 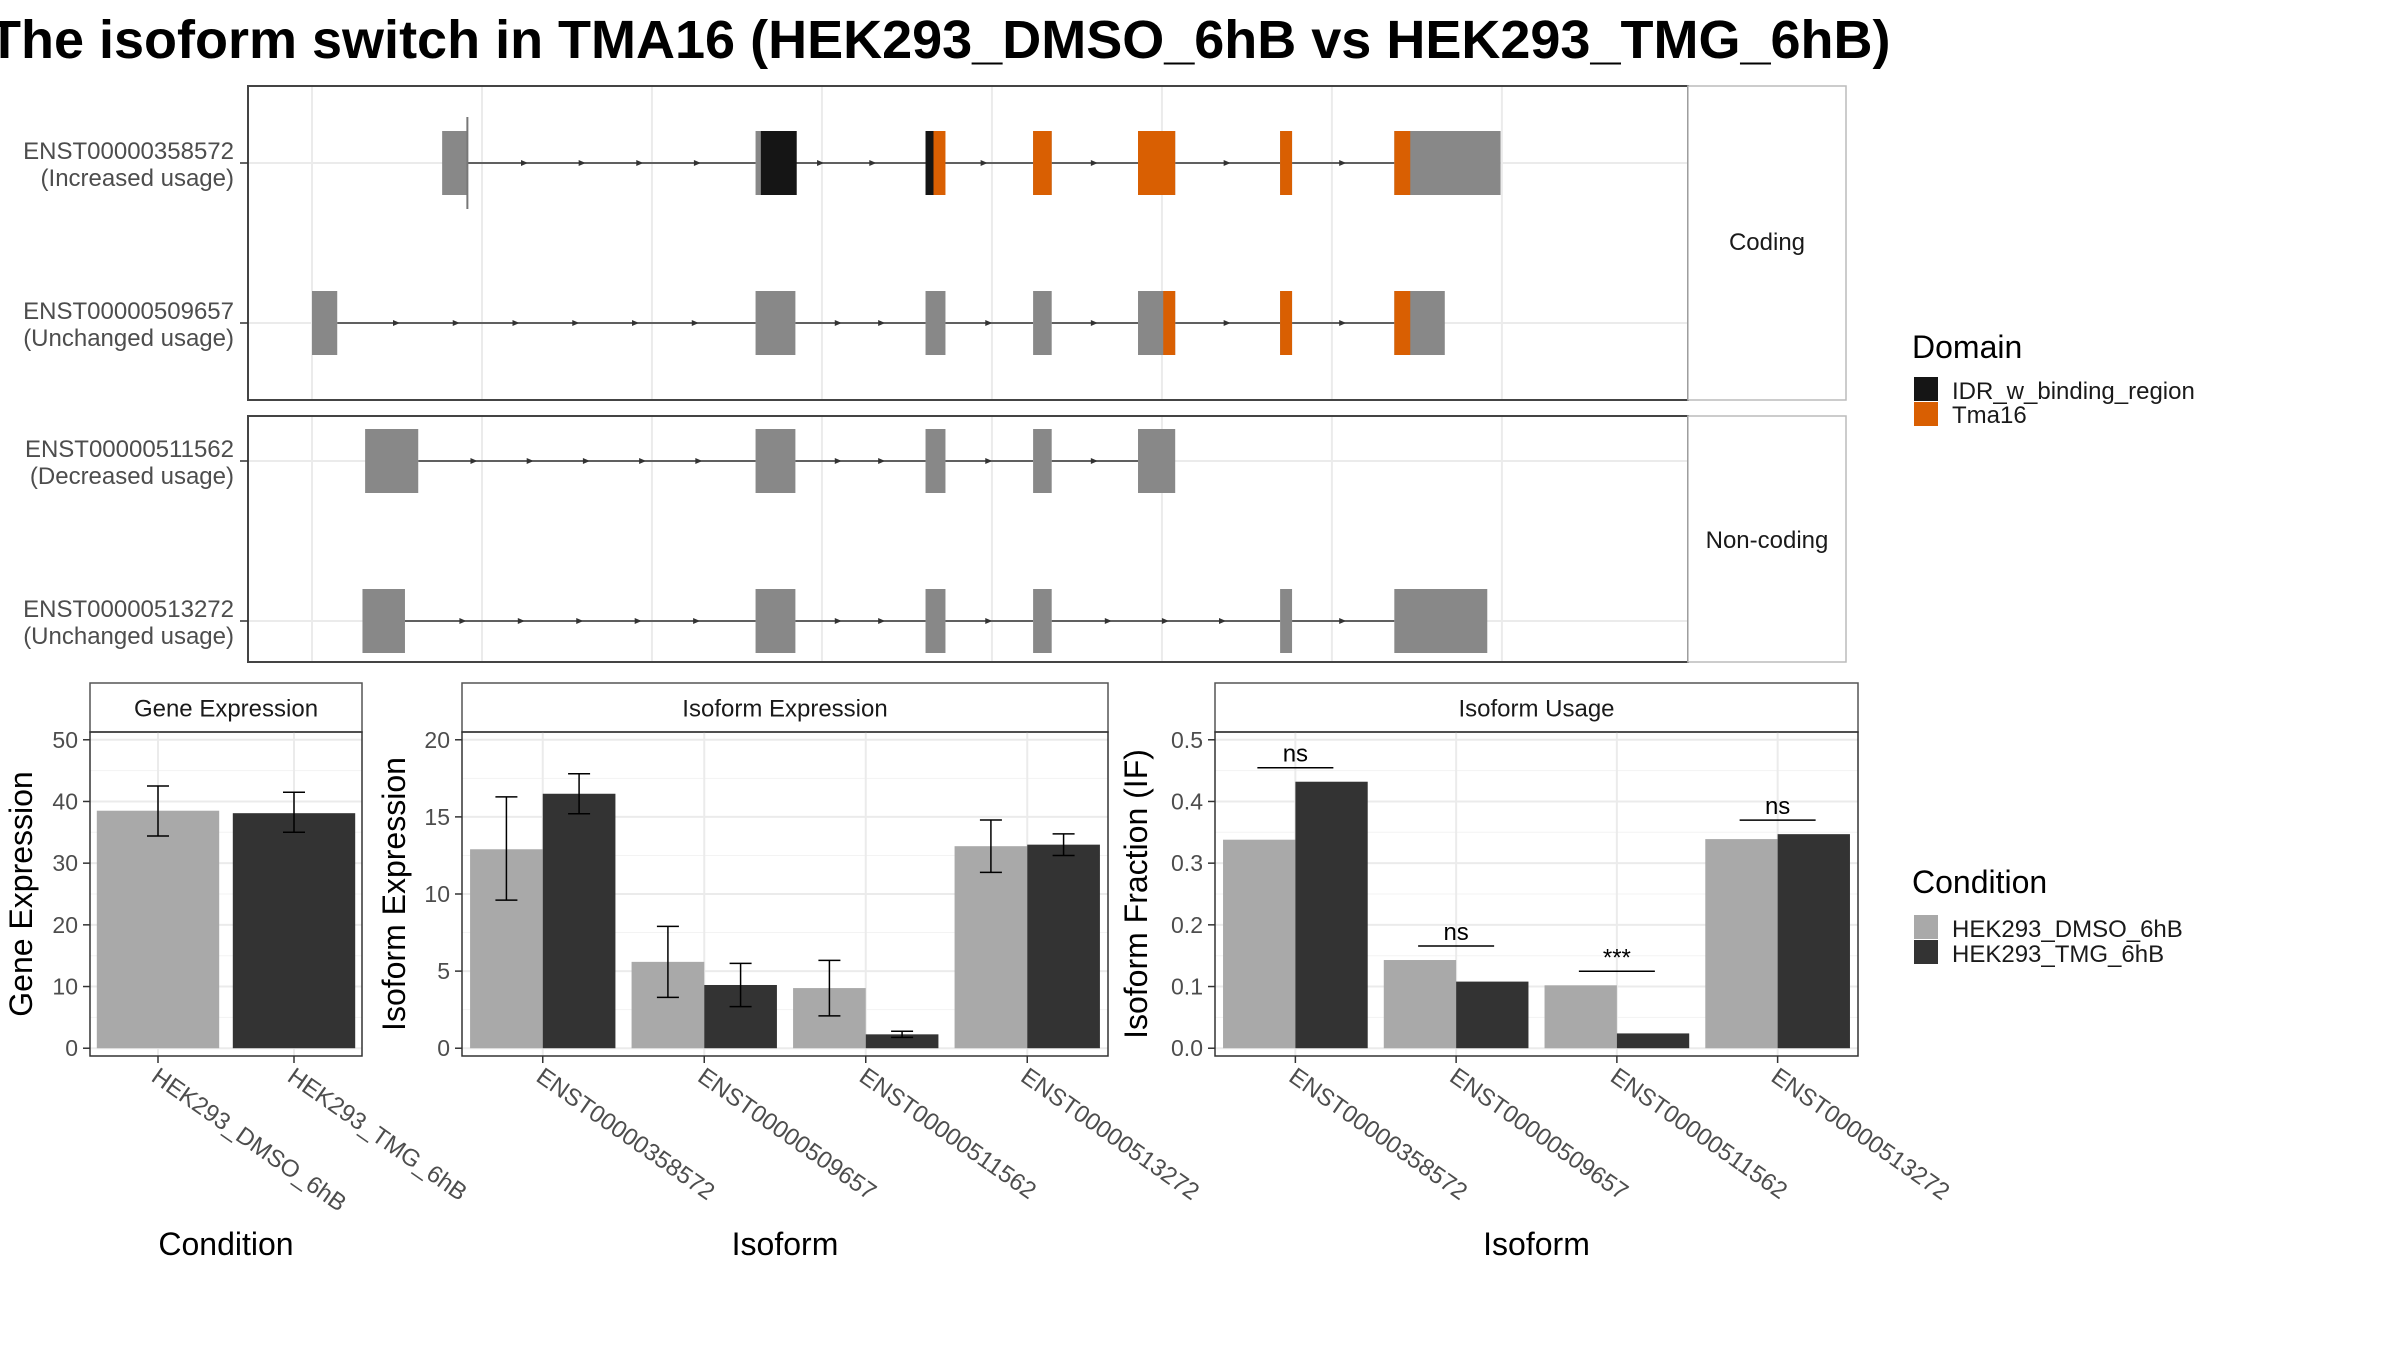 I want to click on y-tick-label: 0.1, so click(x=1187, y=987).